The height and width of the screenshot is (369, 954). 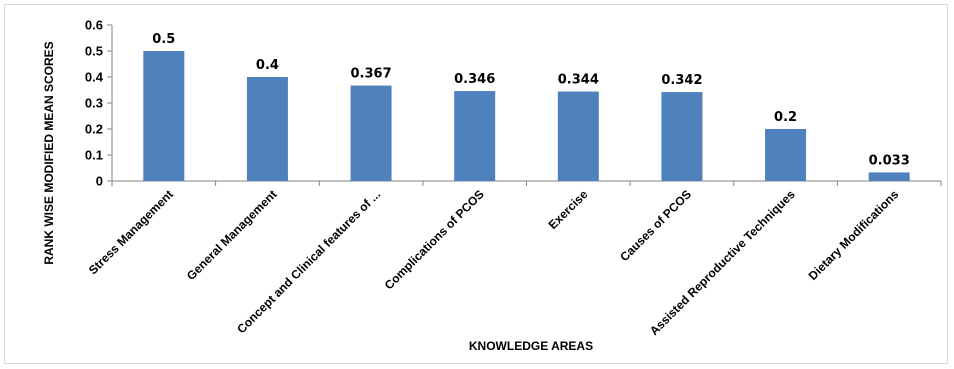 I want to click on x-axis-title: KNOWLEDGE AREAS, so click(x=531, y=346).